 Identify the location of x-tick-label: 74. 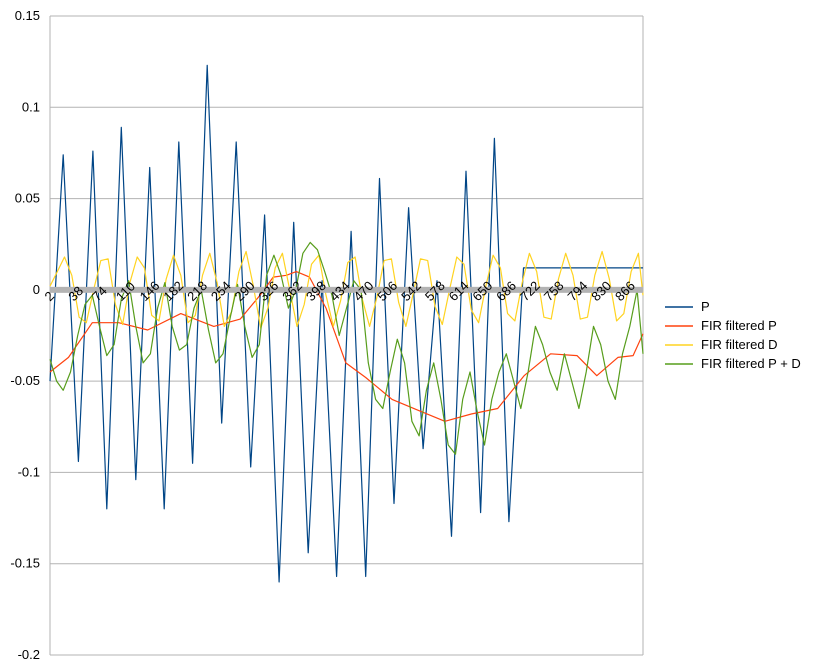
(99, 293).